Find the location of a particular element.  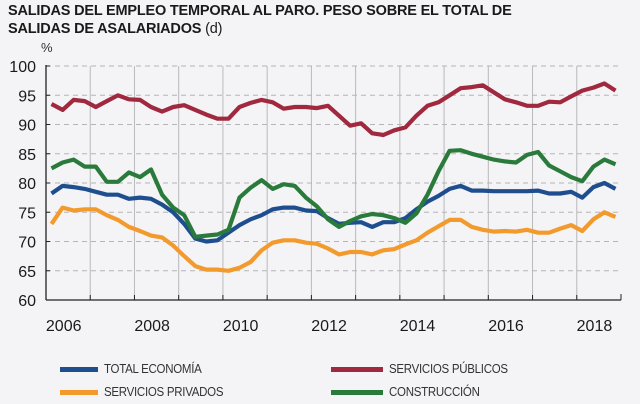

y-tick-label: 70 is located at coordinates (27, 243).